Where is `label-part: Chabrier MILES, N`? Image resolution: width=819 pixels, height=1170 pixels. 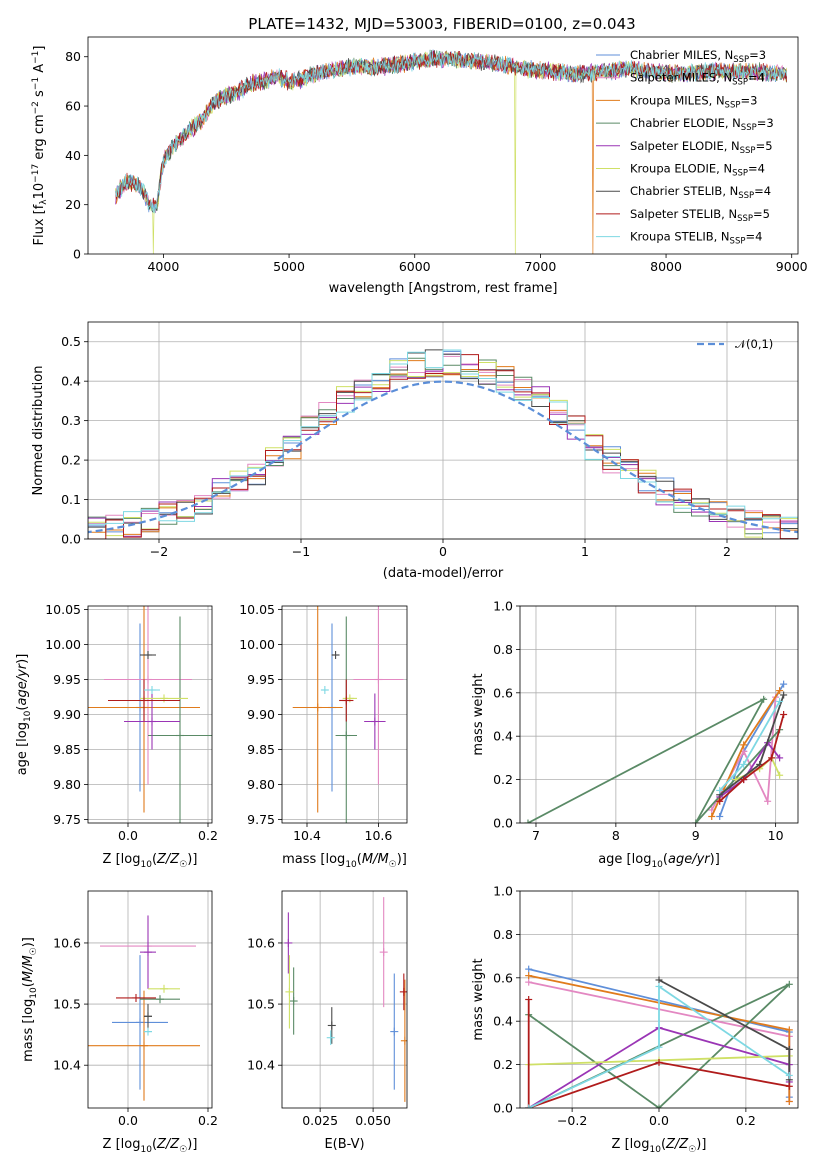
label-part: Chabrier MILES, N is located at coordinates (681, 55).